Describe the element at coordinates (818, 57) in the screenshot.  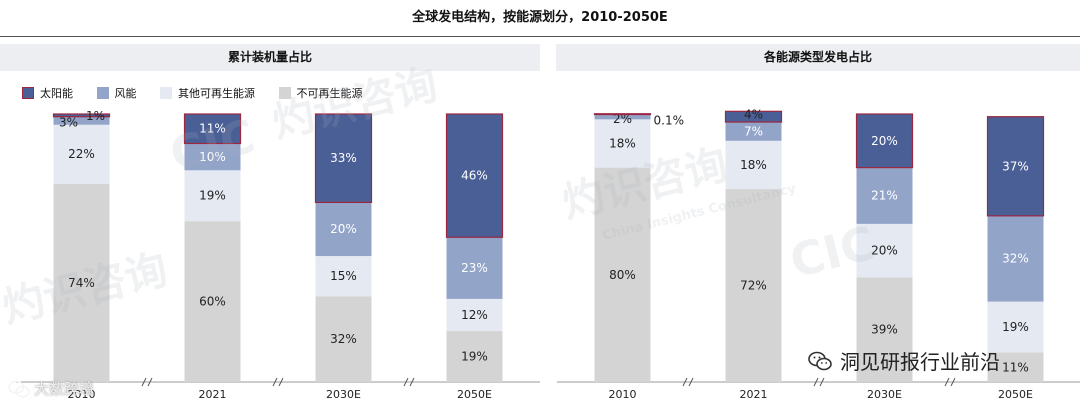
I see `panel-title-right: 各能源类型发电占比` at that location.